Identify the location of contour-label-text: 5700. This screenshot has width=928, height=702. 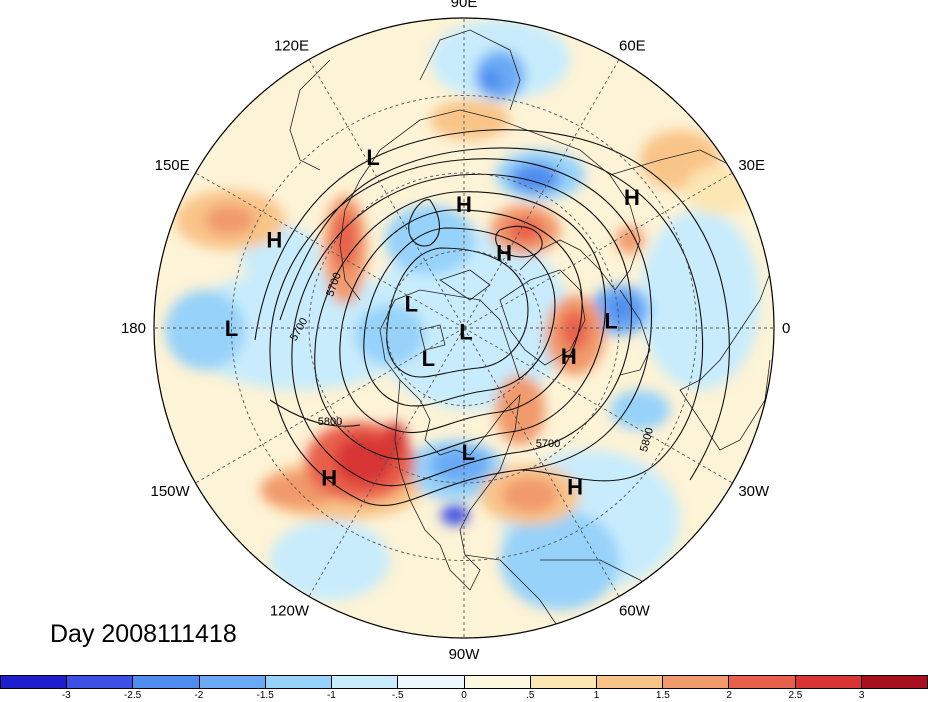
(548, 444).